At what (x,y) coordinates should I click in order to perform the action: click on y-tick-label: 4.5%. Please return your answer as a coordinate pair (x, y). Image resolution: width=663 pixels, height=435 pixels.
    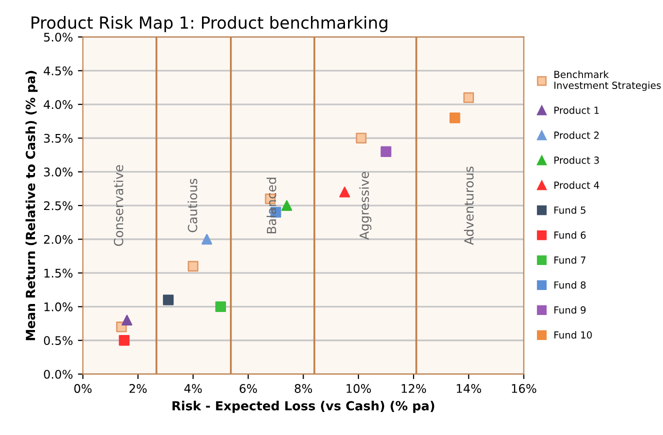
    Looking at the image, I should click on (58, 71).